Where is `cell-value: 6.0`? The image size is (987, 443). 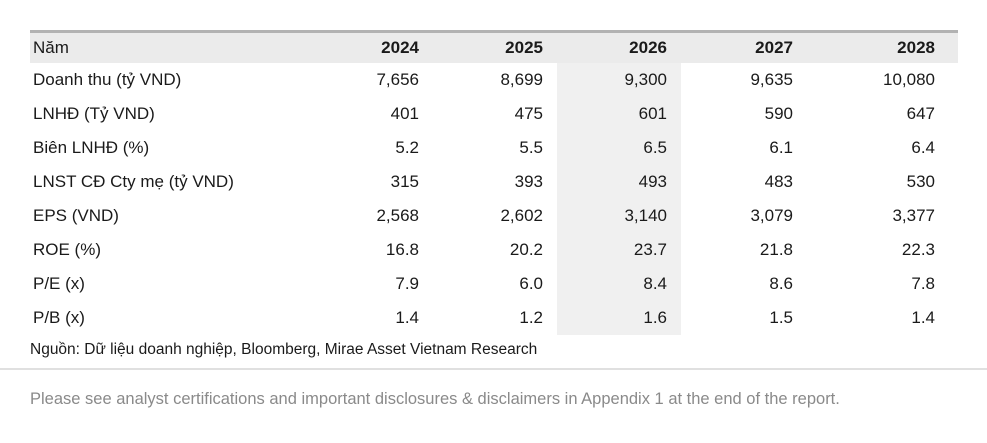 cell-value: 6.0 is located at coordinates (531, 283).